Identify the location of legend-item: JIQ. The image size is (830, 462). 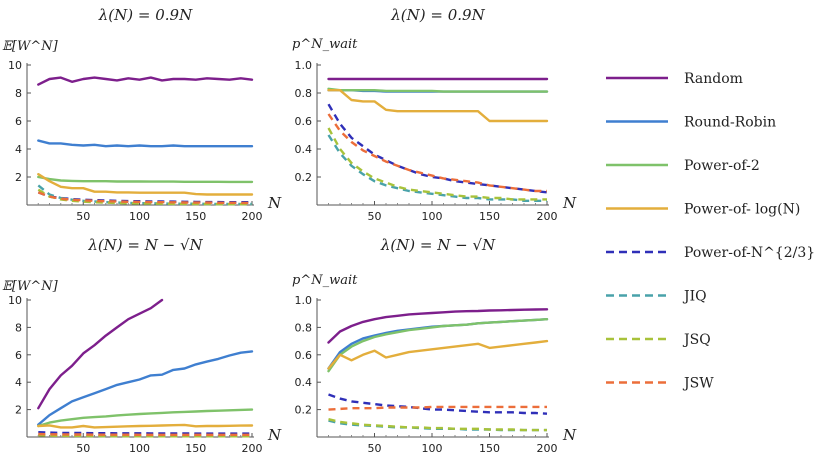
(656, 297).